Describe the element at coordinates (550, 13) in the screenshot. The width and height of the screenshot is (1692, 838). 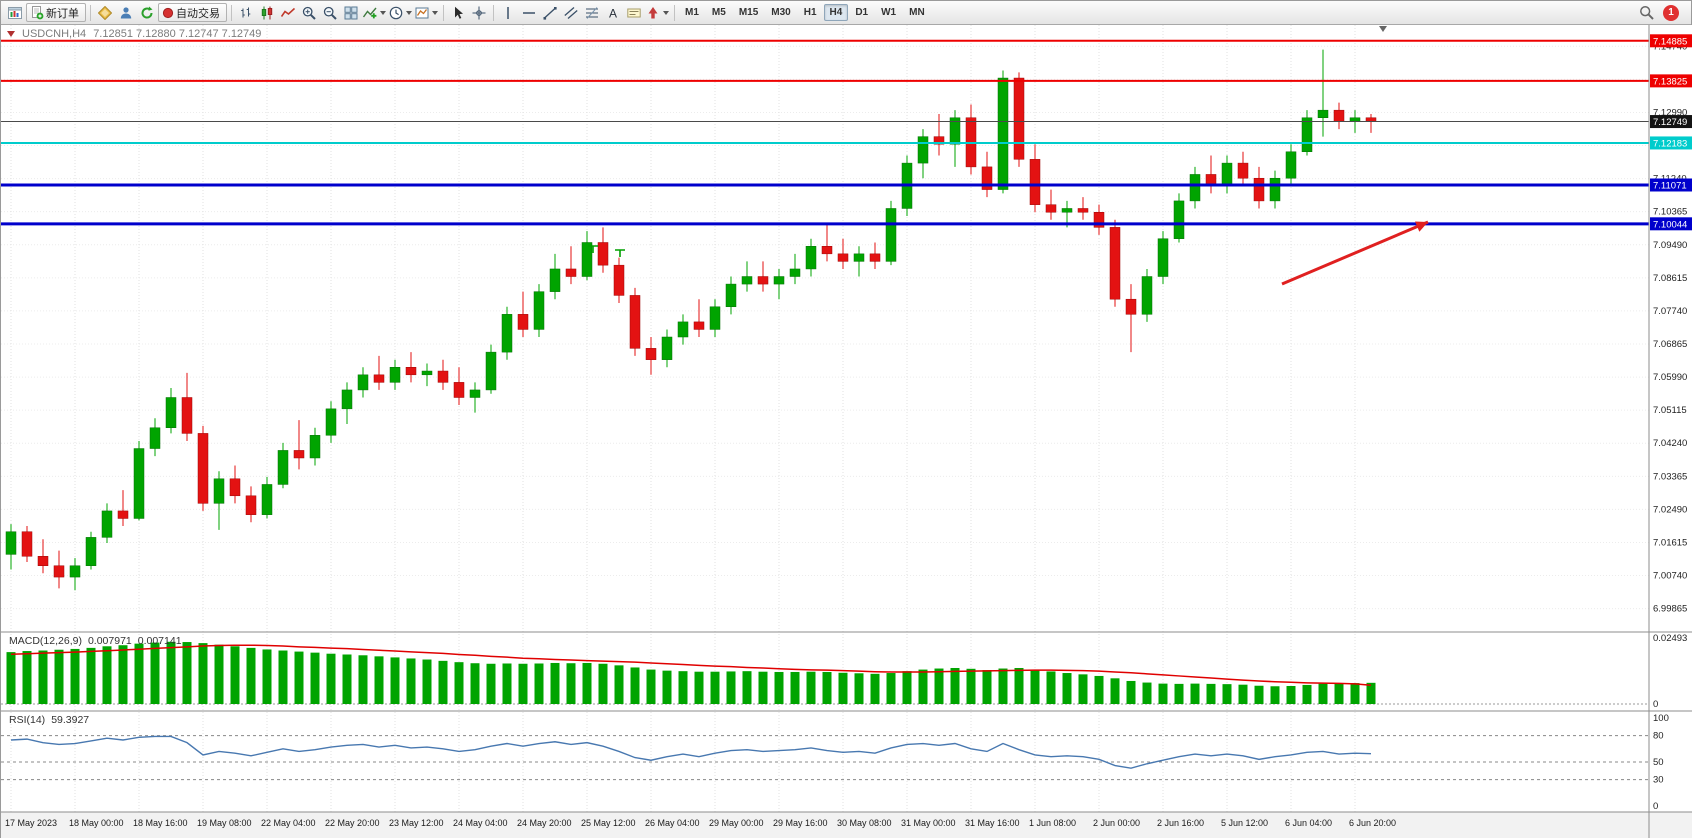
I see `trendline-button` at that location.